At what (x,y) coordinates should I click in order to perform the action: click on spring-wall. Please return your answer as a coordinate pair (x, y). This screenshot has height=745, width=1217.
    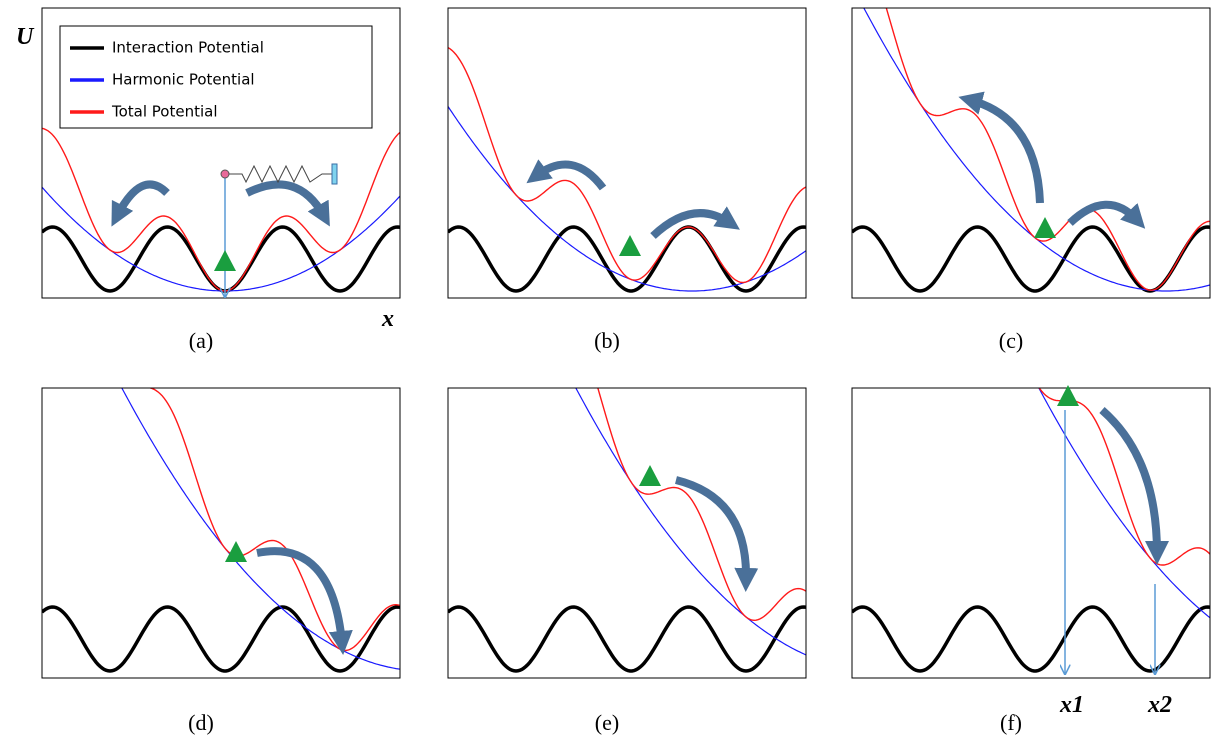
    Looking at the image, I should click on (334, 174).